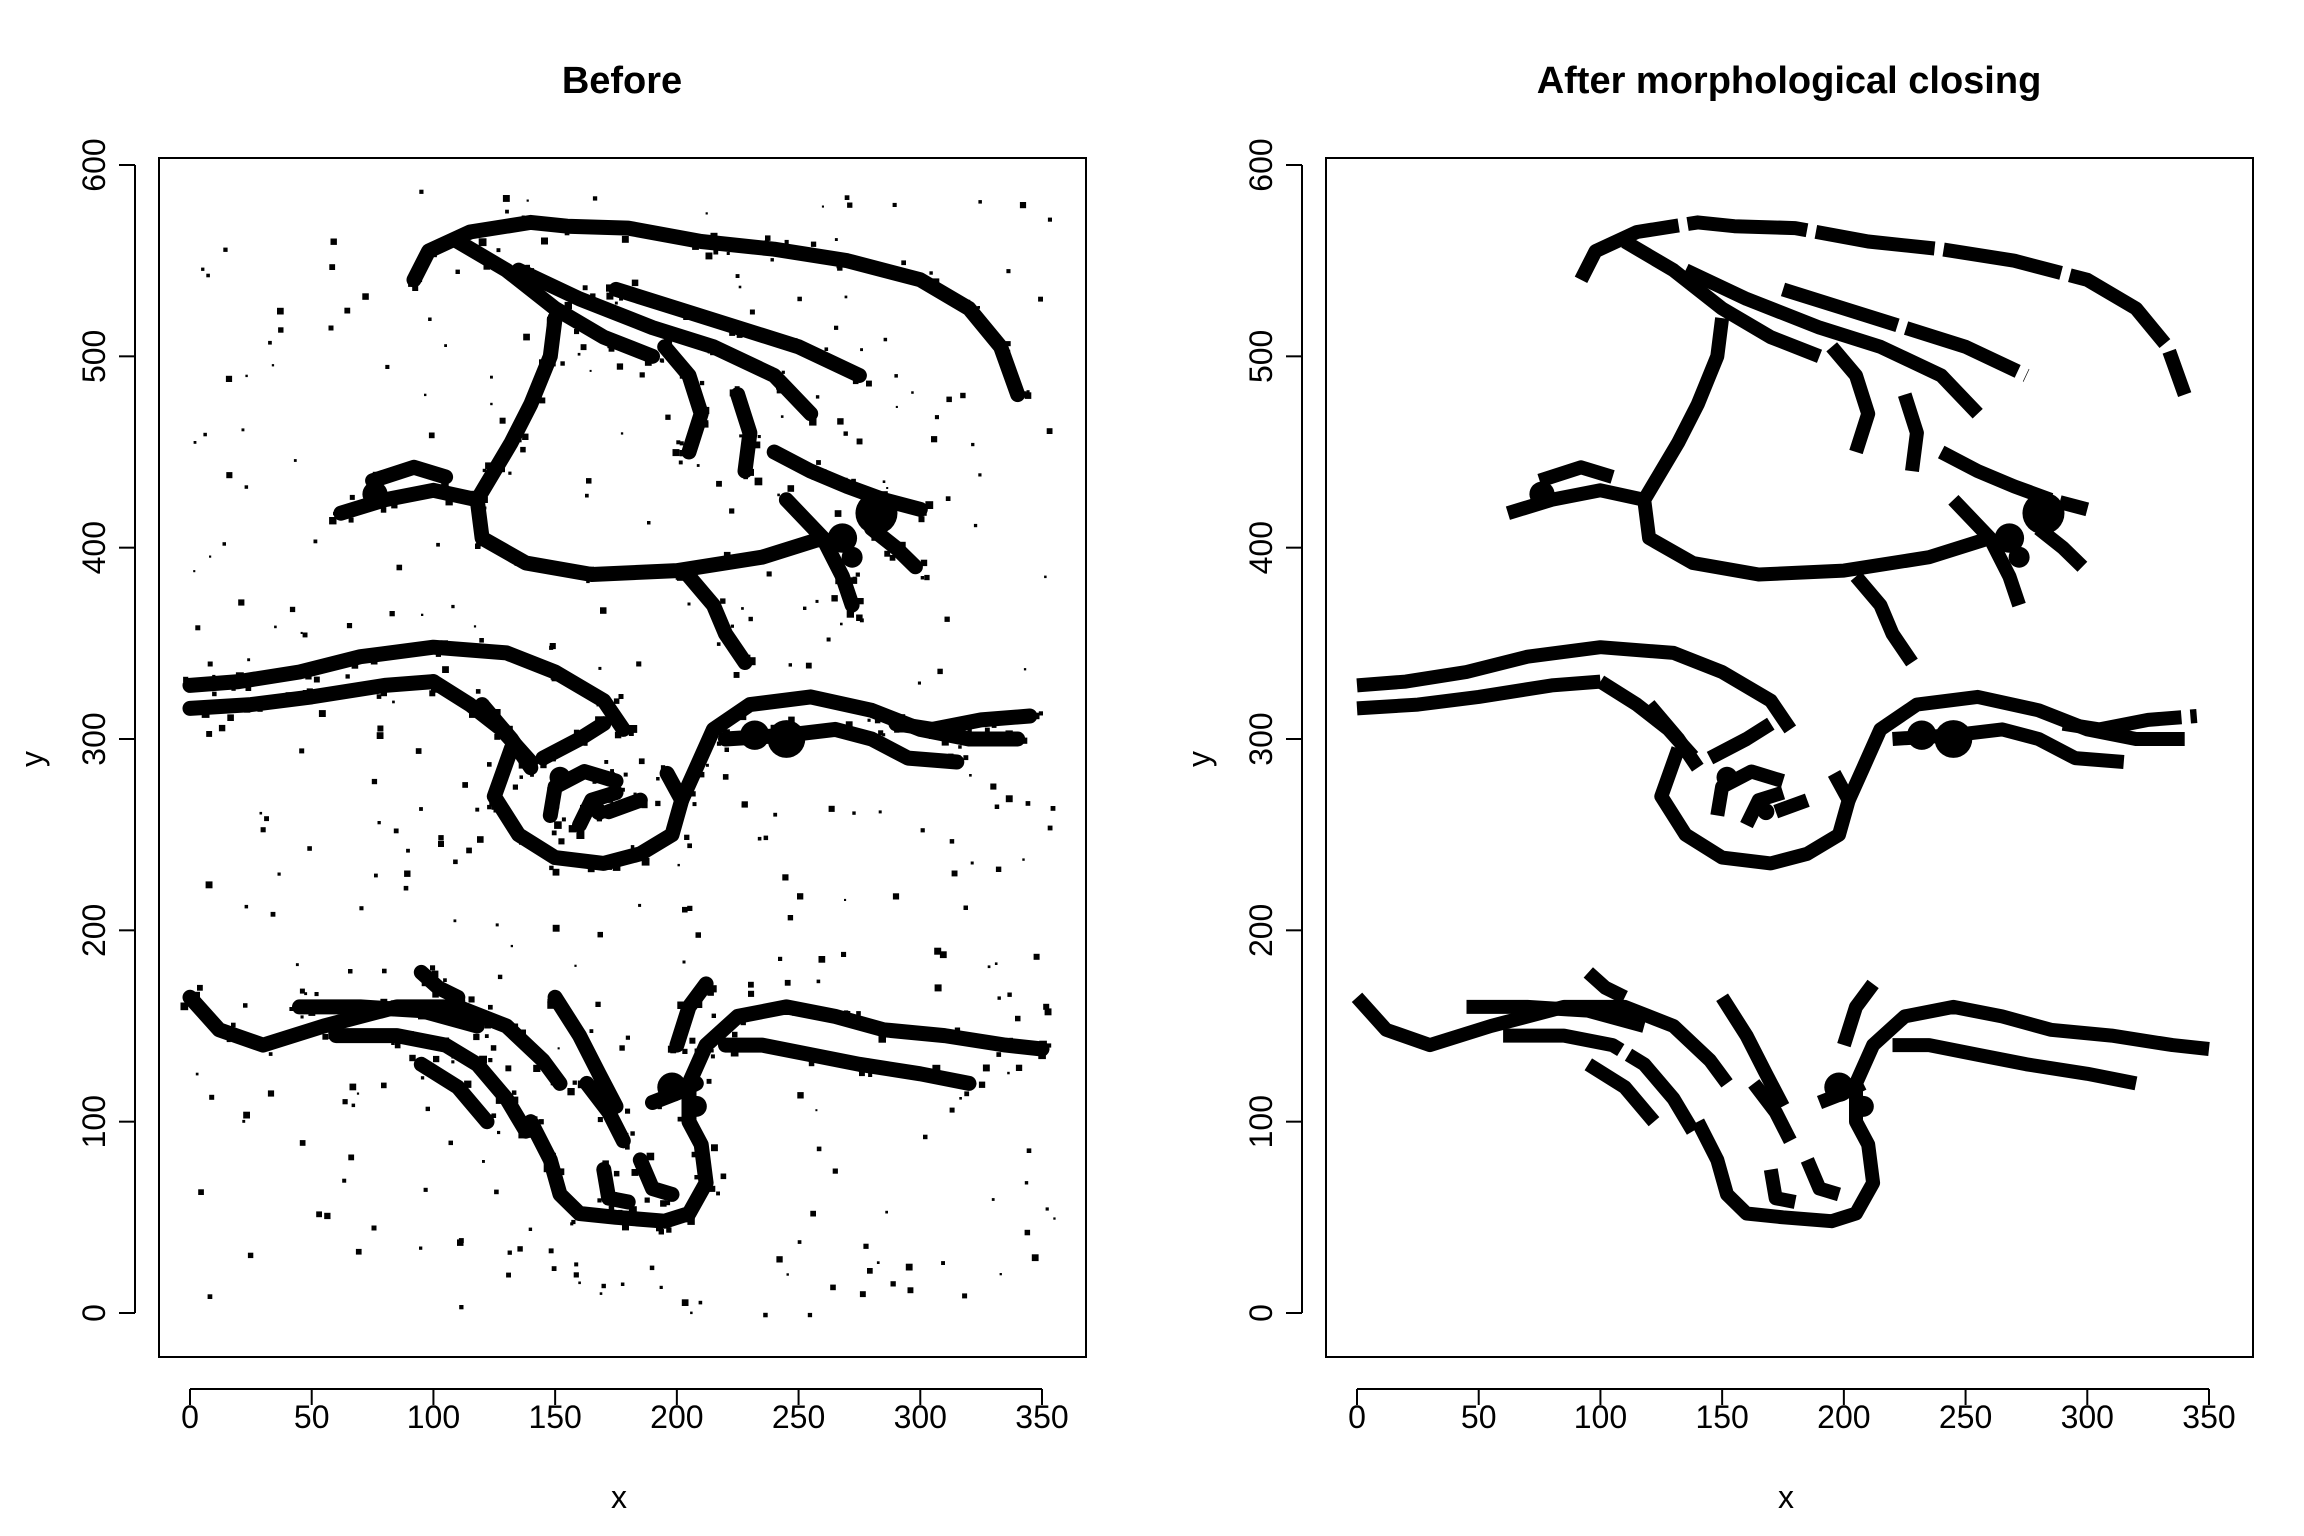  I want to click on x-axis-label: x, so click(619, 1497).